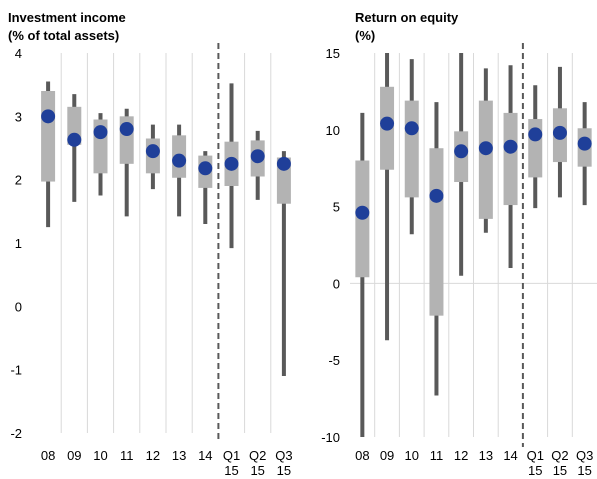  What do you see at coordinates (330, 437) in the screenshot?
I see `y-tick-label: -10` at bounding box center [330, 437].